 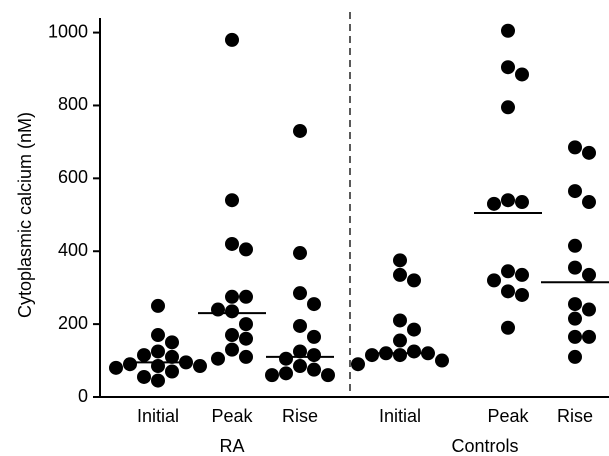 I want to click on y-tick-label: 0, so click(x=83, y=396).